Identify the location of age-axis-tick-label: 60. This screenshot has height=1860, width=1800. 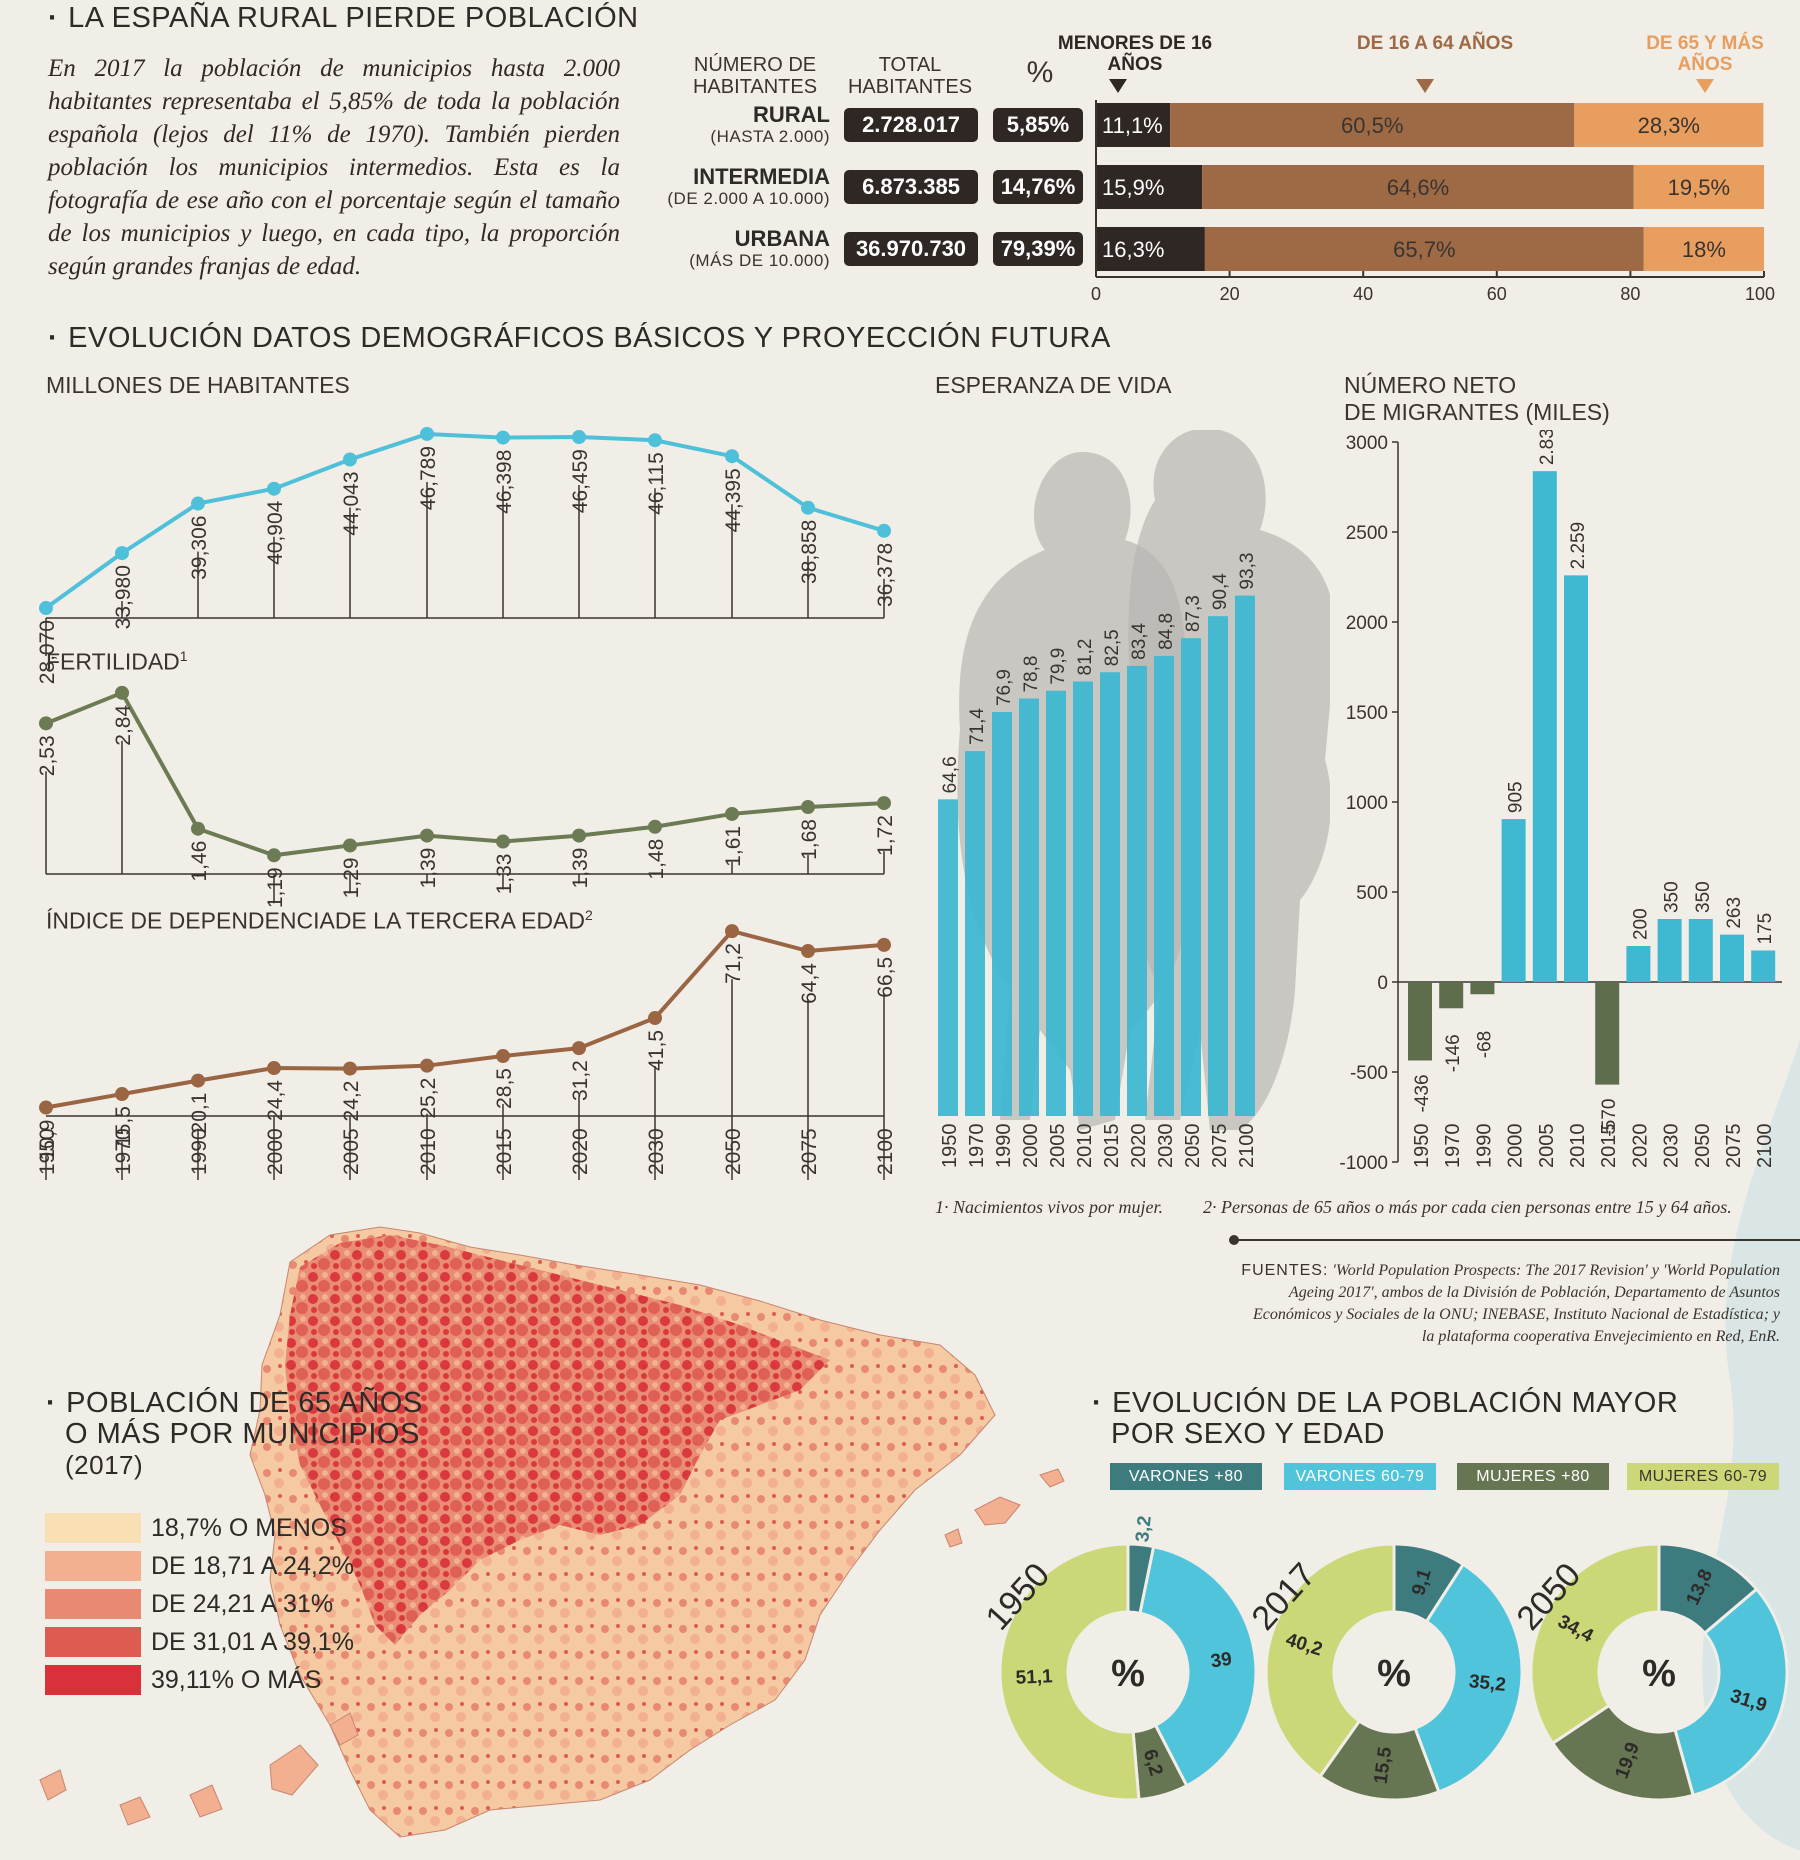
(1497, 294).